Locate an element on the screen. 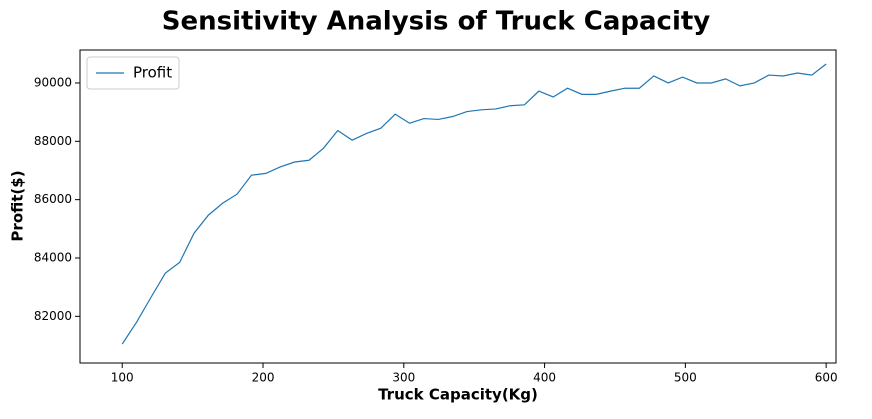  y-tick-label: 86000 is located at coordinates (53, 199).